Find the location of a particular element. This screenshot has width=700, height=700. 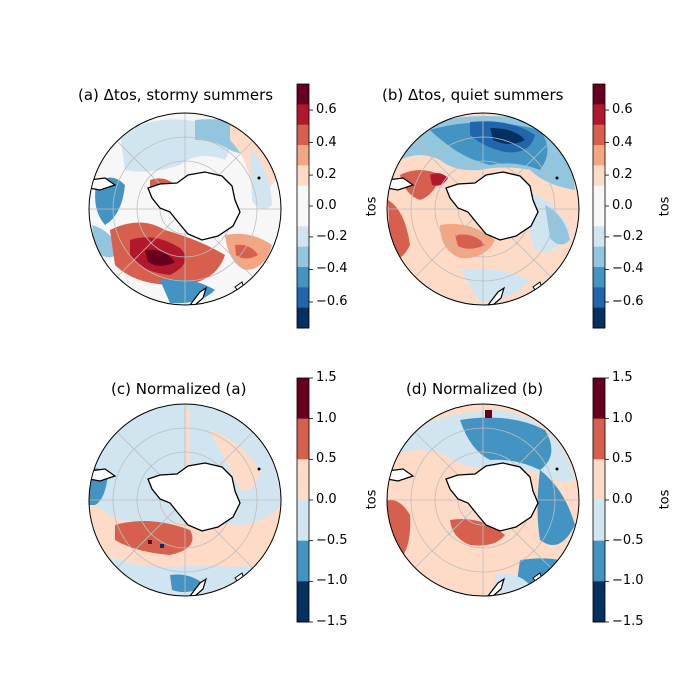

map-d is located at coordinates (483, 500).